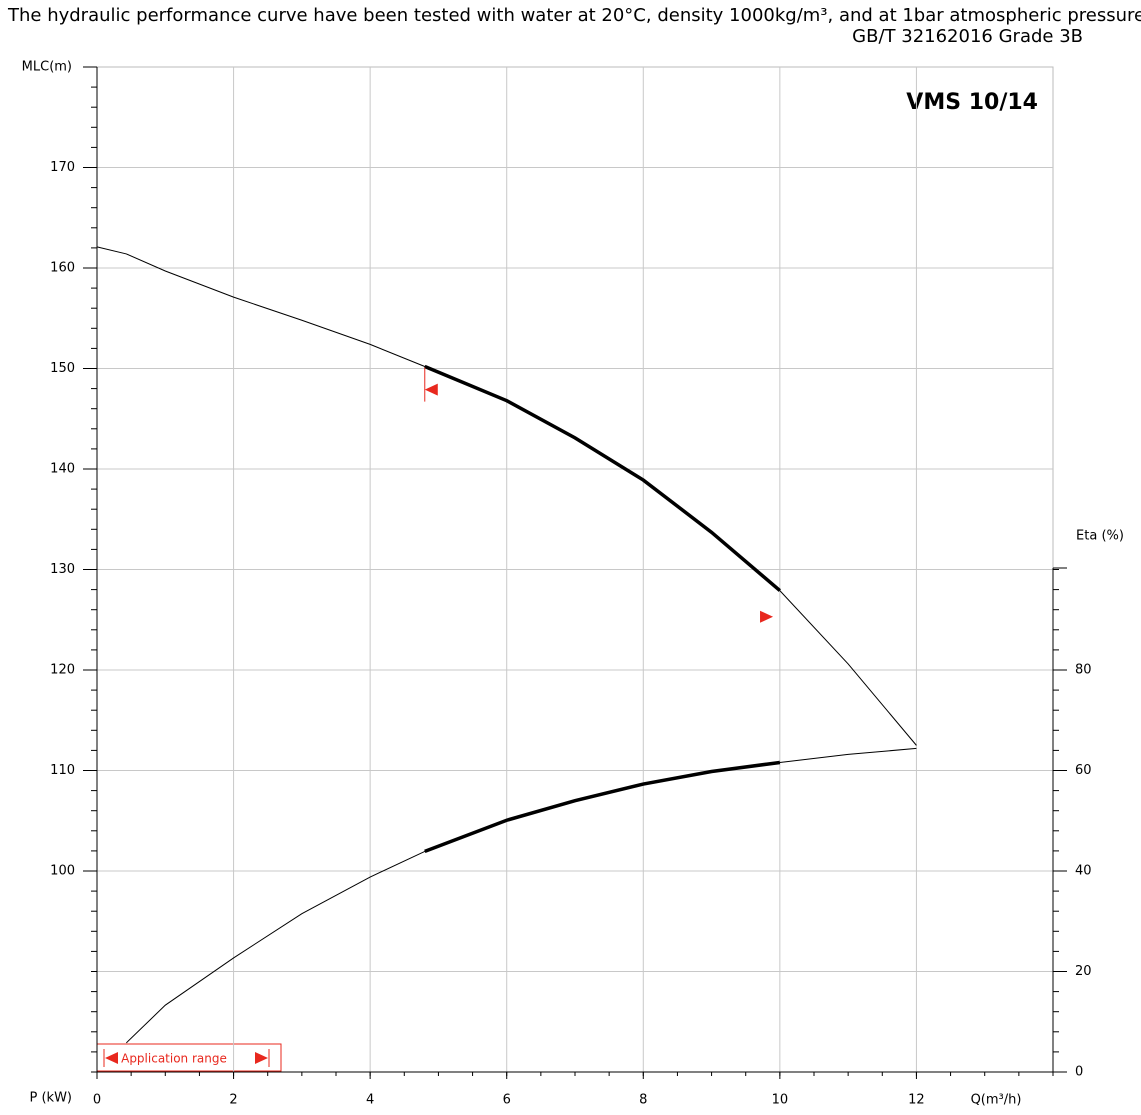 The height and width of the screenshot is (1115, 1141). What do you see at coordinates (62, 268) in the screenshot?
I see `y-tick-label: 160` at bounding box center [62, 268].